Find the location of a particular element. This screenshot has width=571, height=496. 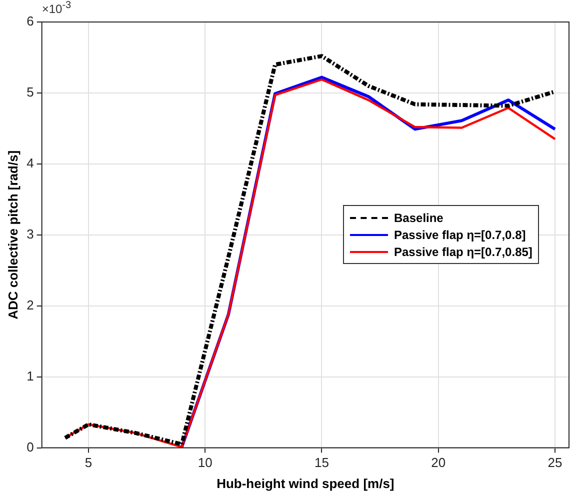

y-tick-label: 3 is located at coordinates (30, 234).